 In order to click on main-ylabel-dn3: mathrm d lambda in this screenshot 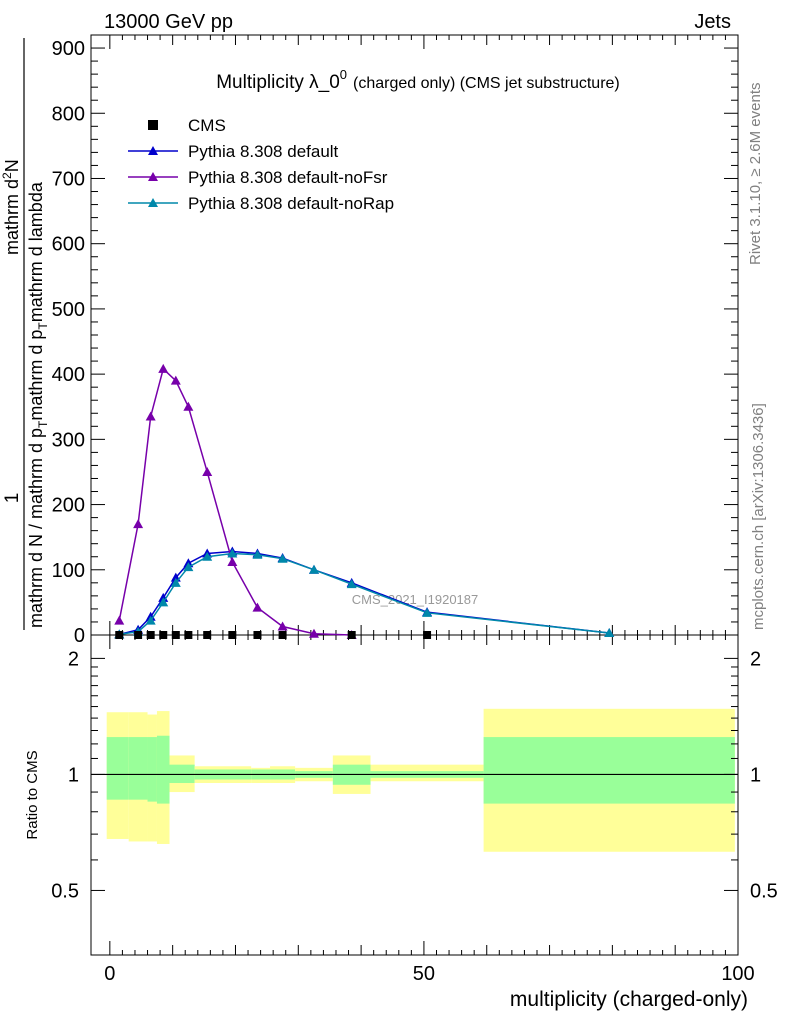, I will do `click(36, 251)`.